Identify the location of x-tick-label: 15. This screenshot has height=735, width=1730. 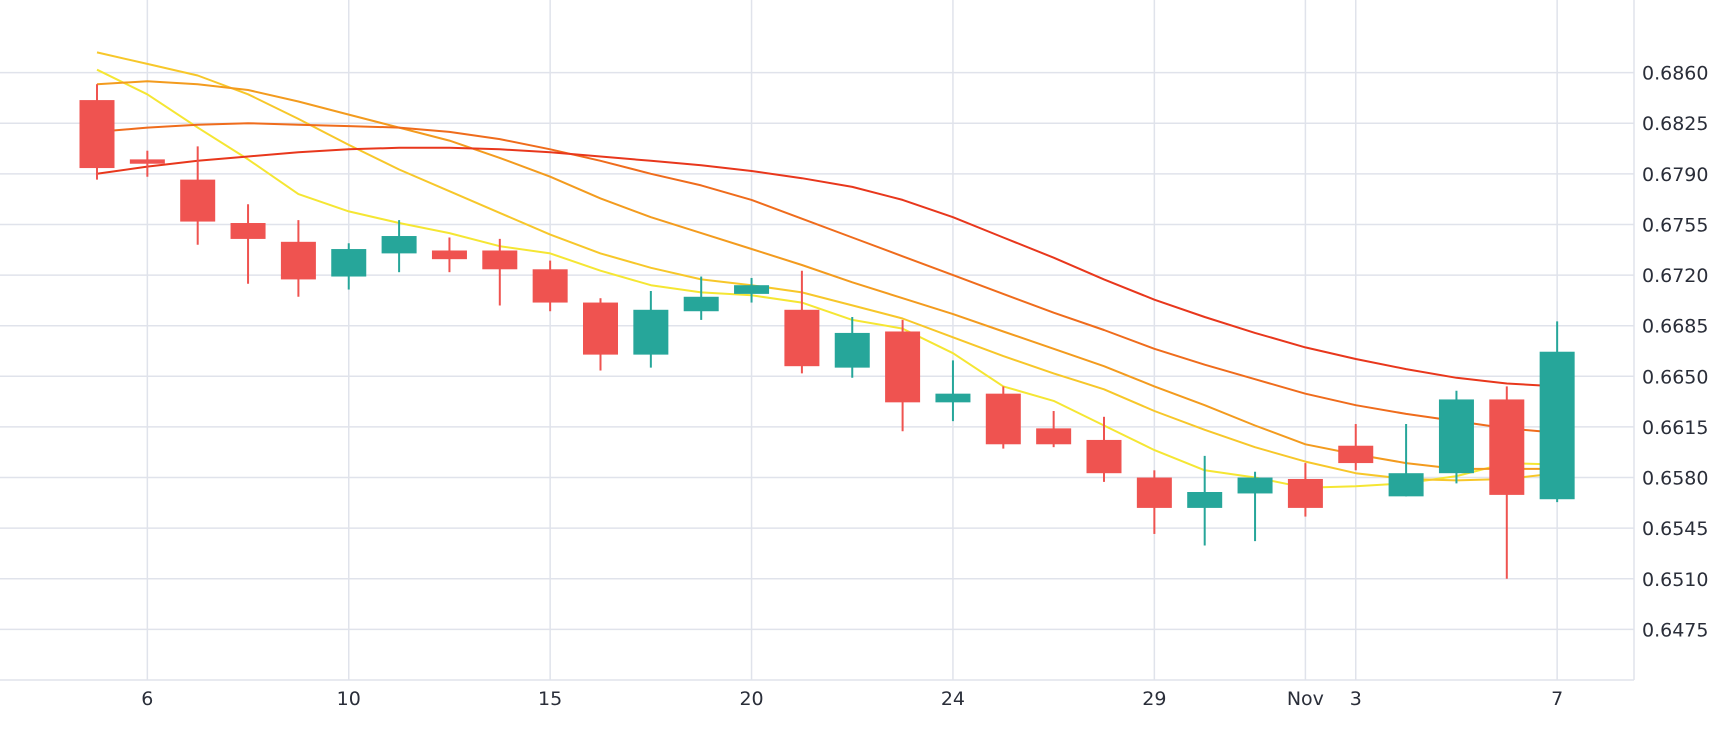
(550, 699).